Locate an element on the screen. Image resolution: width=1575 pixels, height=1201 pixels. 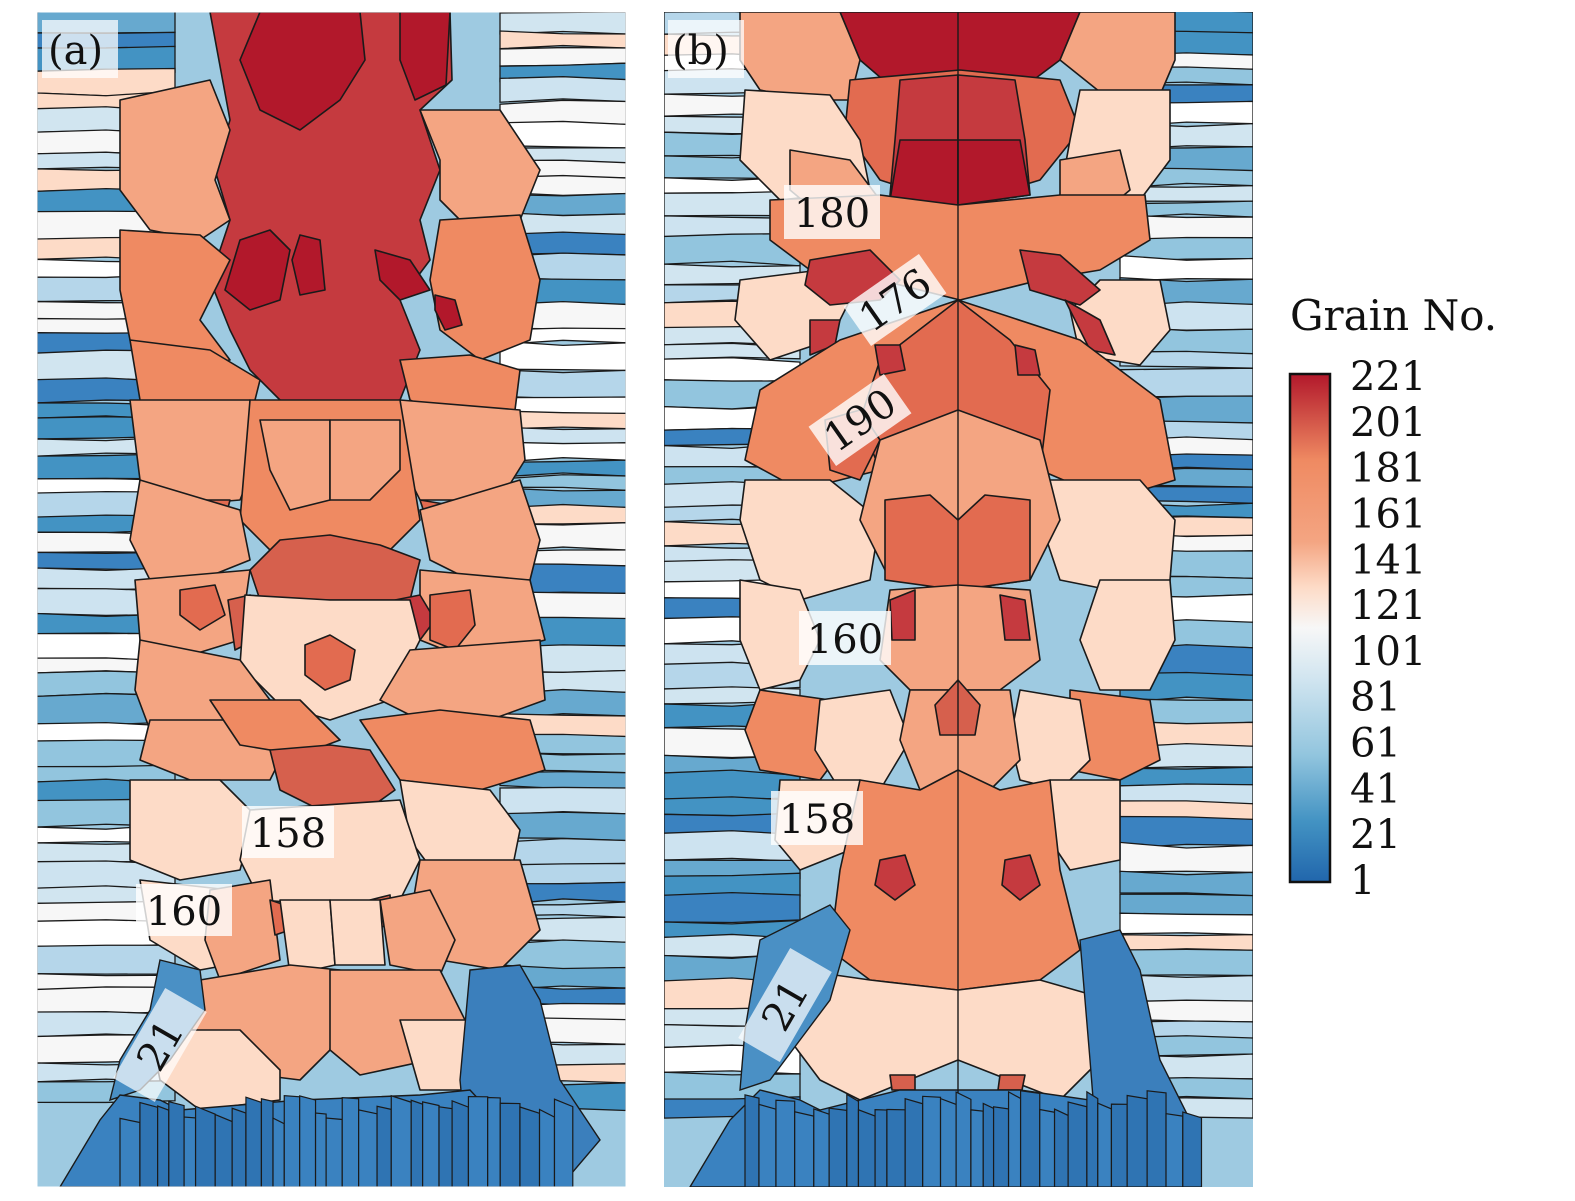
panel-label-b: (b) is located at coordinates (706, 49).